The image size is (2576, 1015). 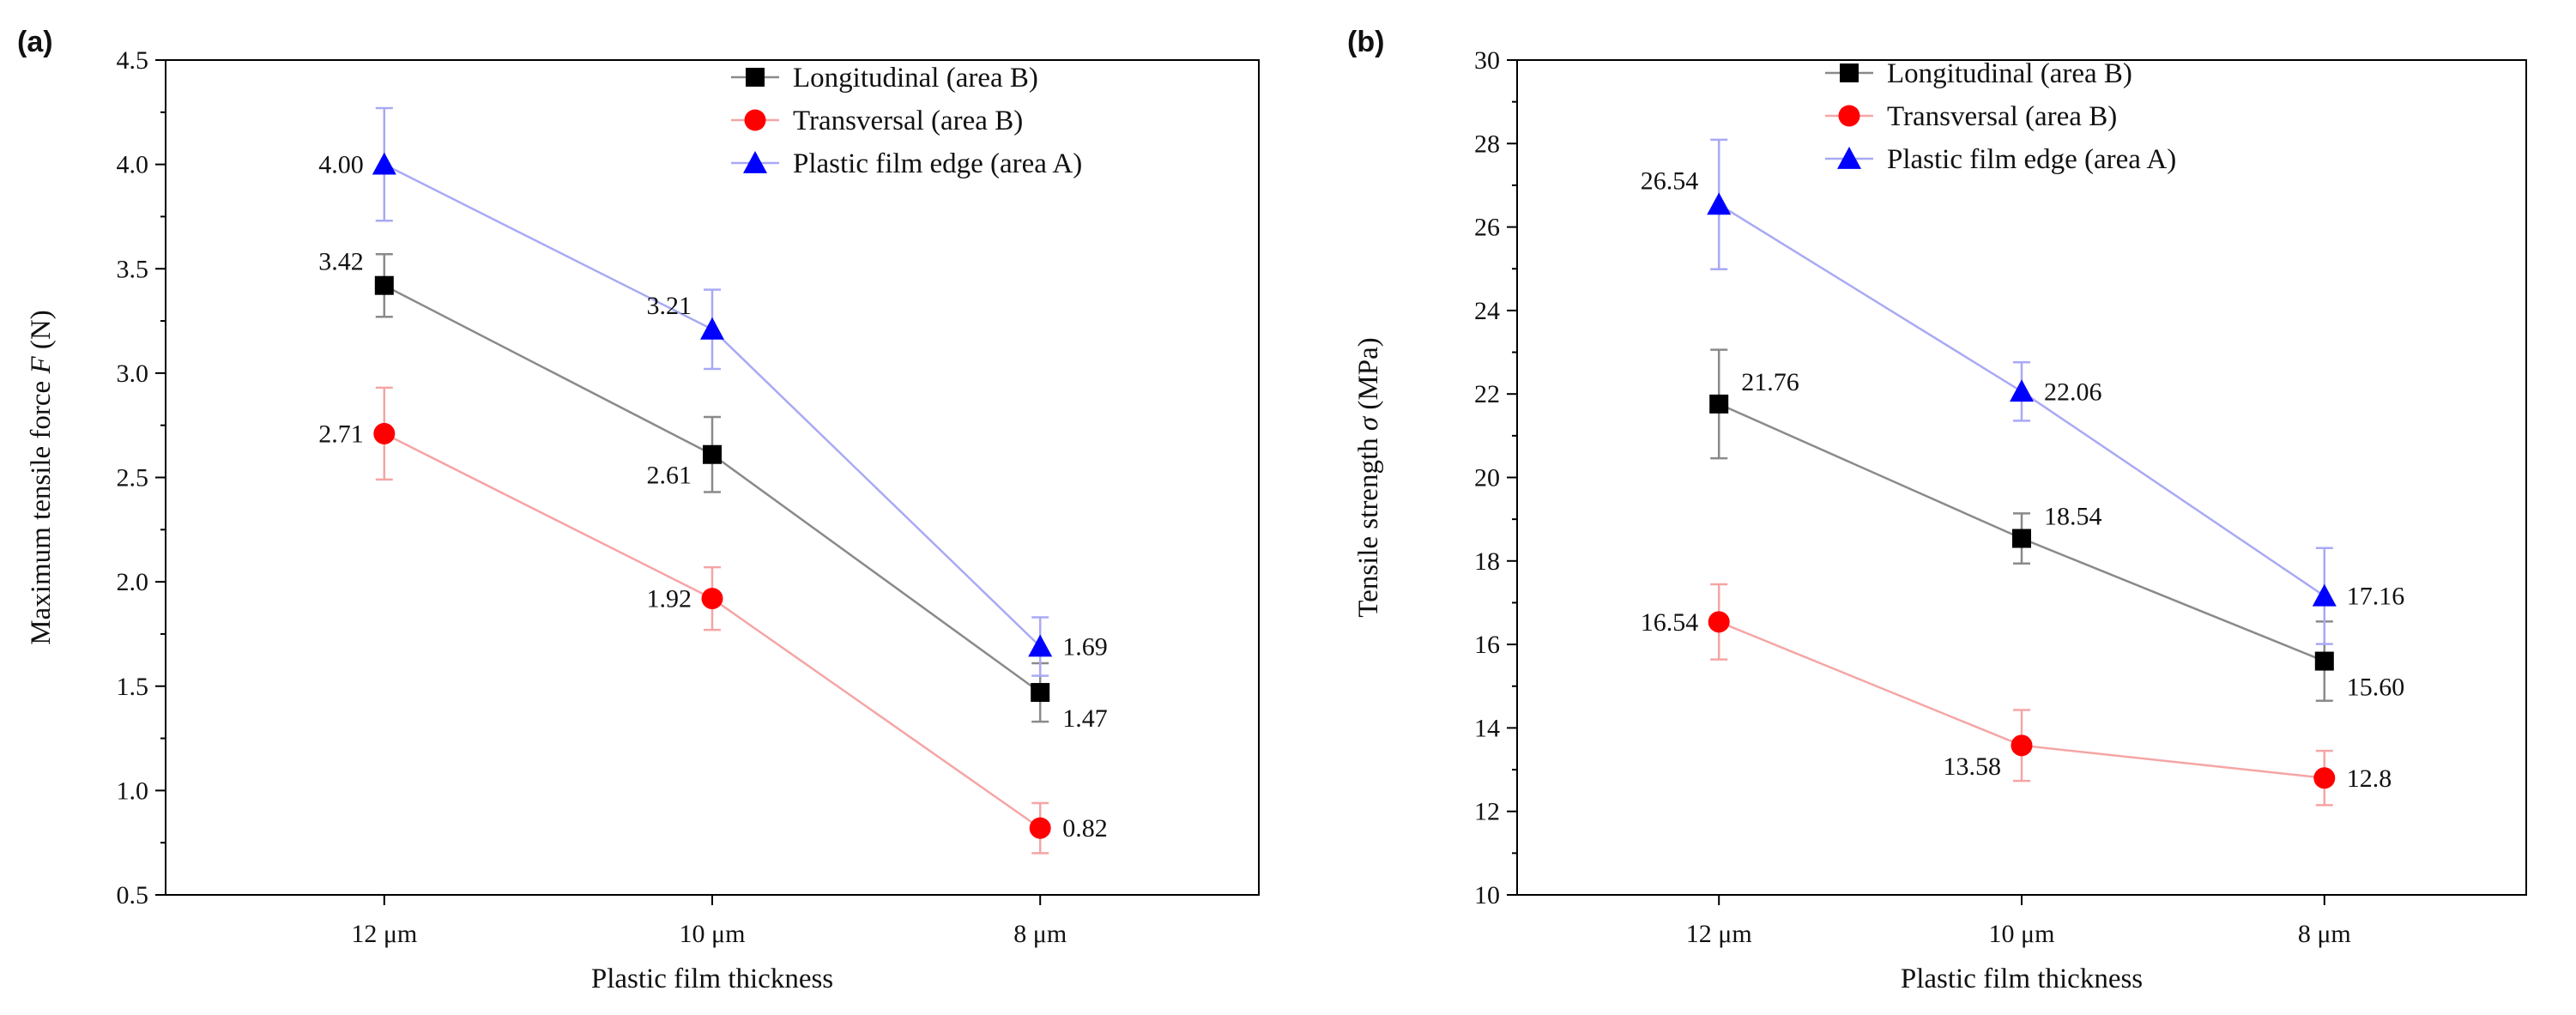 I want to click on y-tick-label: 0.5, so click(x=133, y=895).